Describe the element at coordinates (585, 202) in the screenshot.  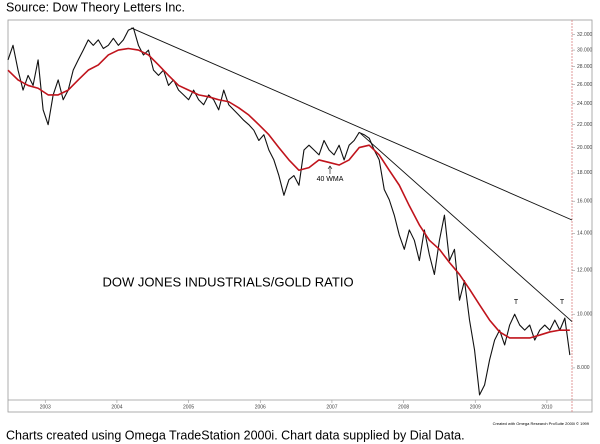
I see `y-tick-label: 16.000` at that location.